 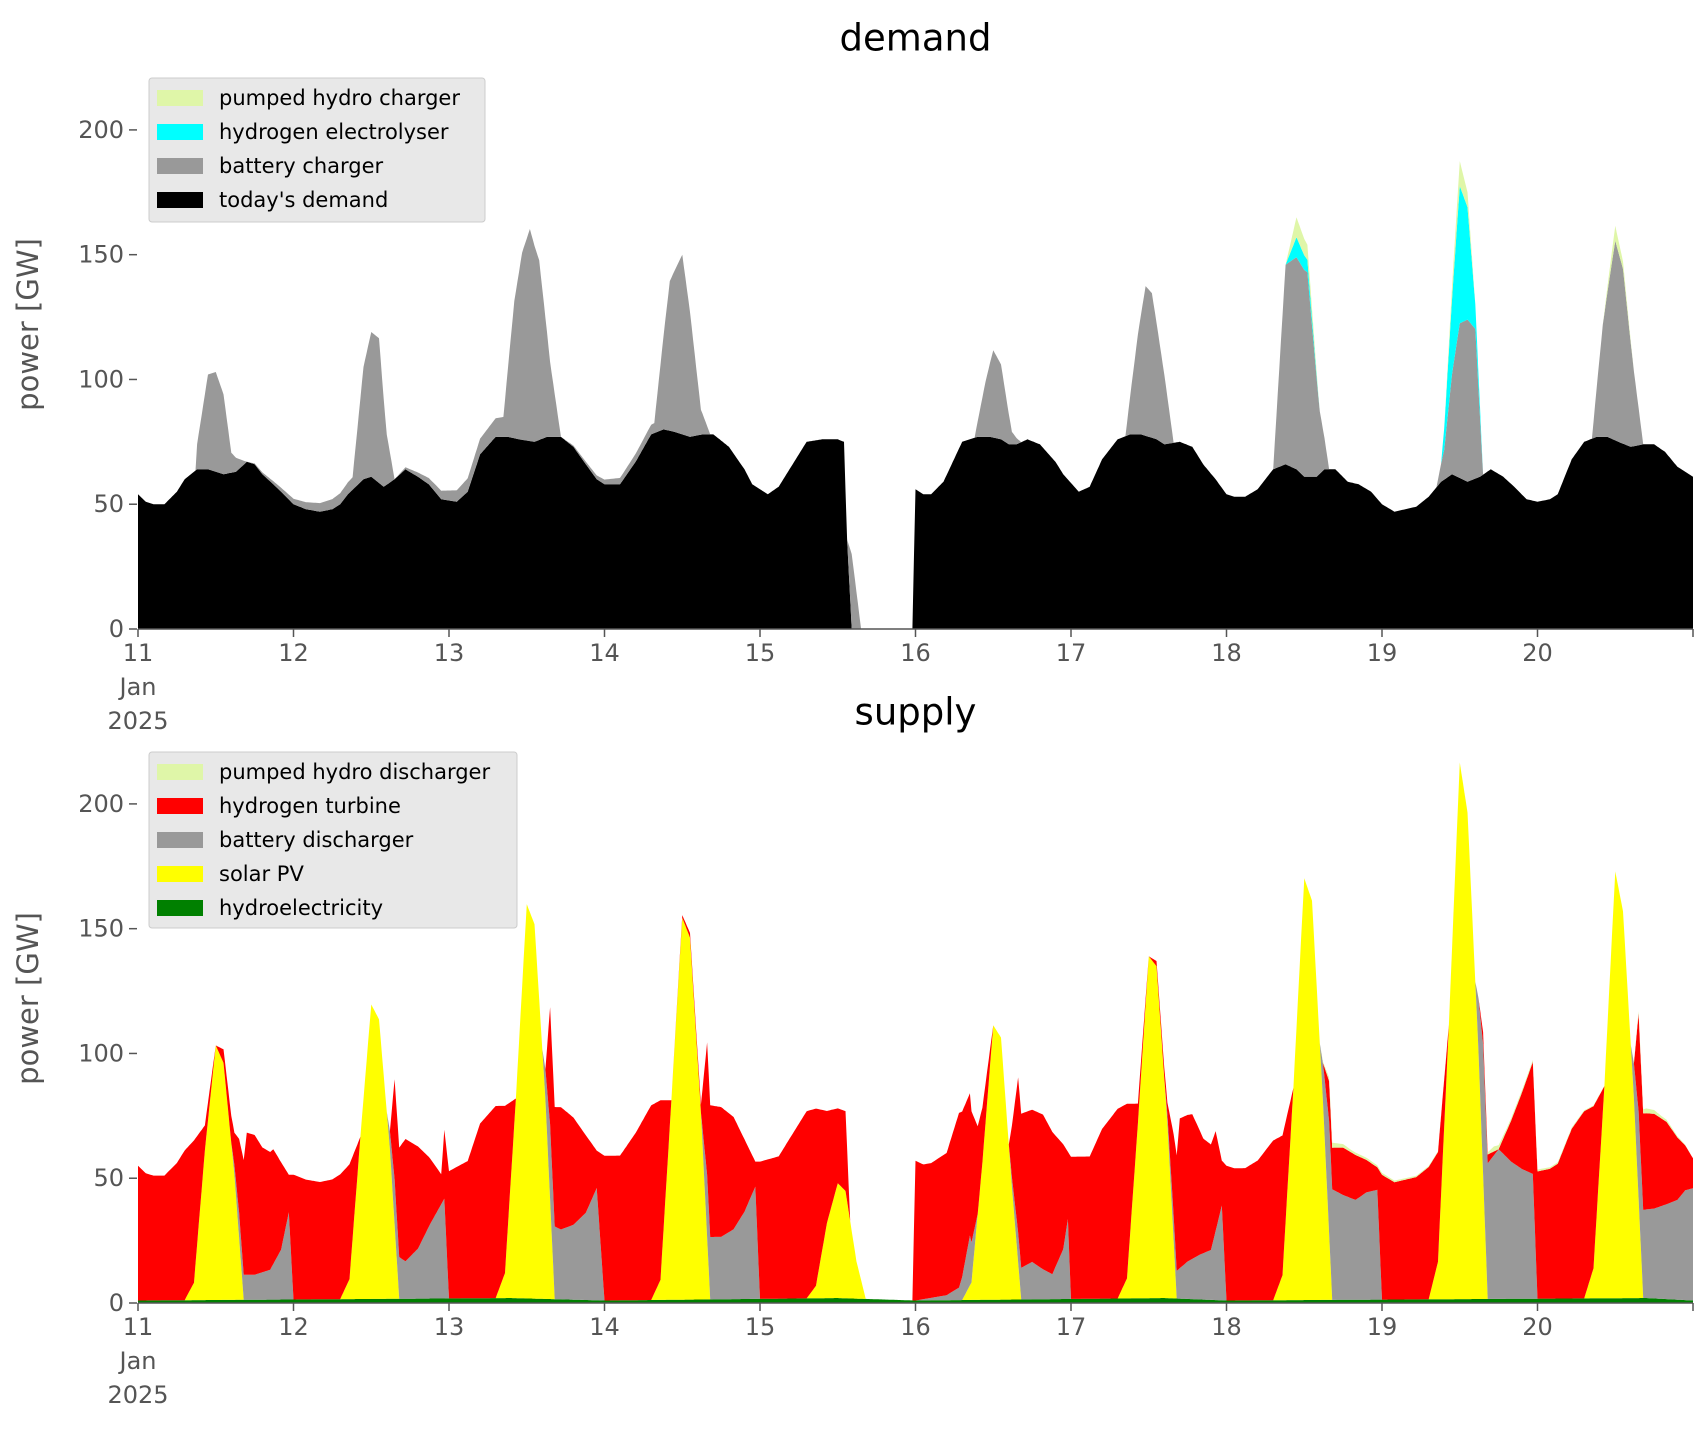 What do you see at coordinates (339, 98) in the screenshot?
I see `legend-label-pumped-hydro-charger: pumped hydro charger` at bounding box center [339, 98].